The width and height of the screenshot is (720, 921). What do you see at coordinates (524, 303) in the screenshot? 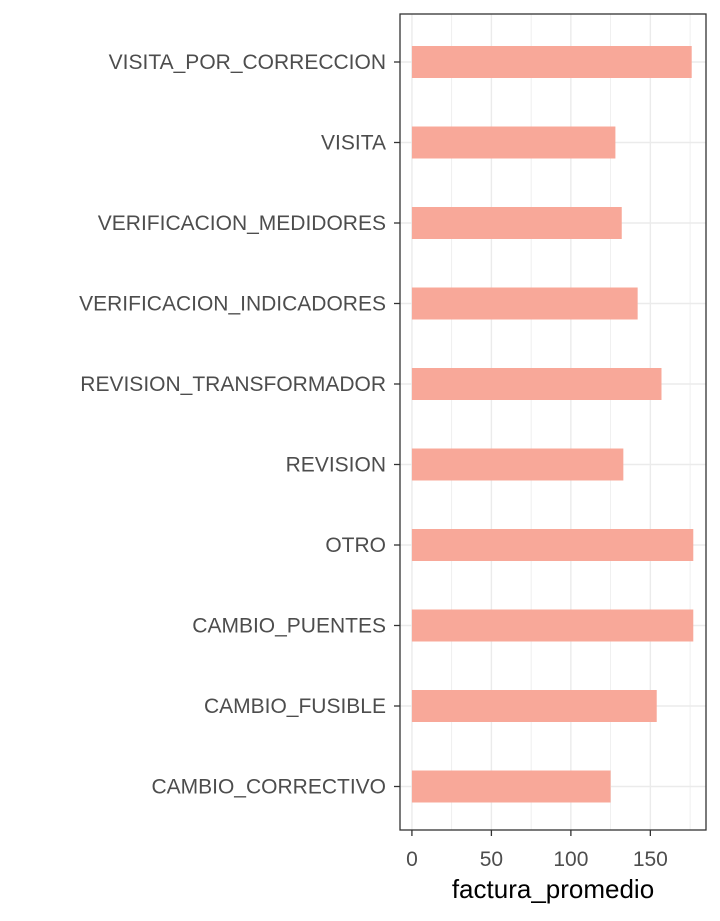
I see `bar-verificacion-indicadores` at bounding box center [524, 303].